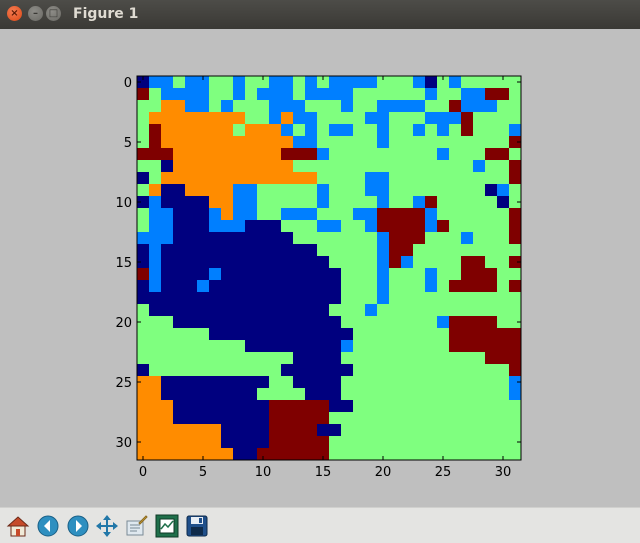 Image resolution: width=640 pixels, height=543 pixels. What do you see at coordinates (53, 13) in the screenshot?
I see `maximize-window-button: □` at bounding box center [53, 13].